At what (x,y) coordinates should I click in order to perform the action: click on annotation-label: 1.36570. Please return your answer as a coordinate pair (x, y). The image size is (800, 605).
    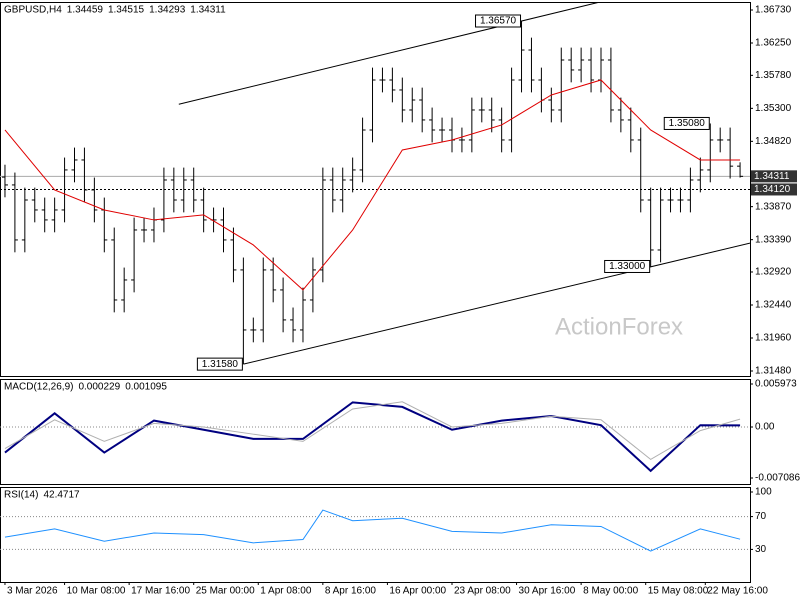
    Looking at the image, I should click on (498, 21).